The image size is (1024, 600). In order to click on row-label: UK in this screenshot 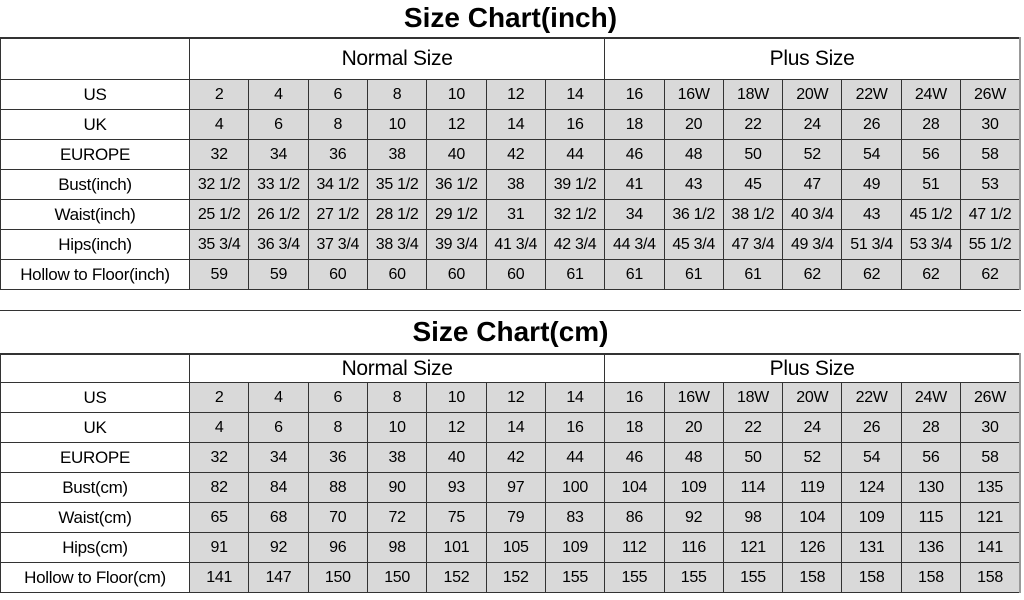, I will do `click(95, 427)`.